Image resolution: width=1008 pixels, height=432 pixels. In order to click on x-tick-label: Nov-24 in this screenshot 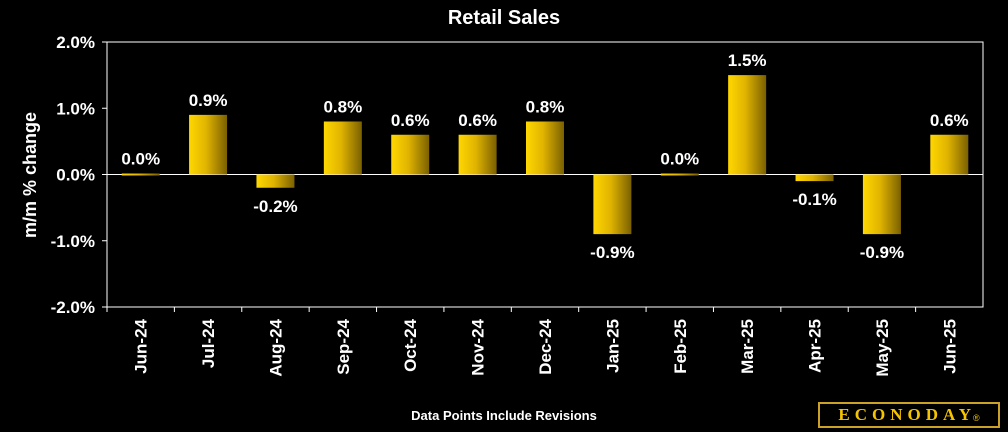, I will do `click(478, 346)`.